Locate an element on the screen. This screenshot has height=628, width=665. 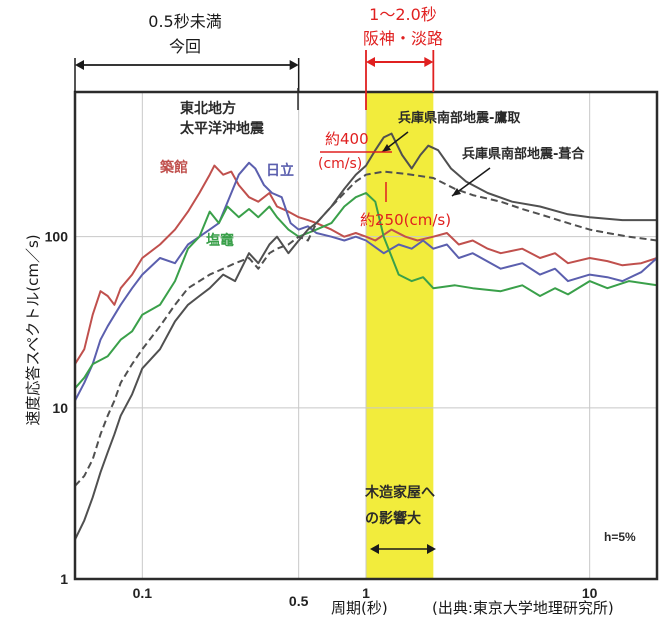
pointer-fukiai-head is located at coordinates (456, 192).